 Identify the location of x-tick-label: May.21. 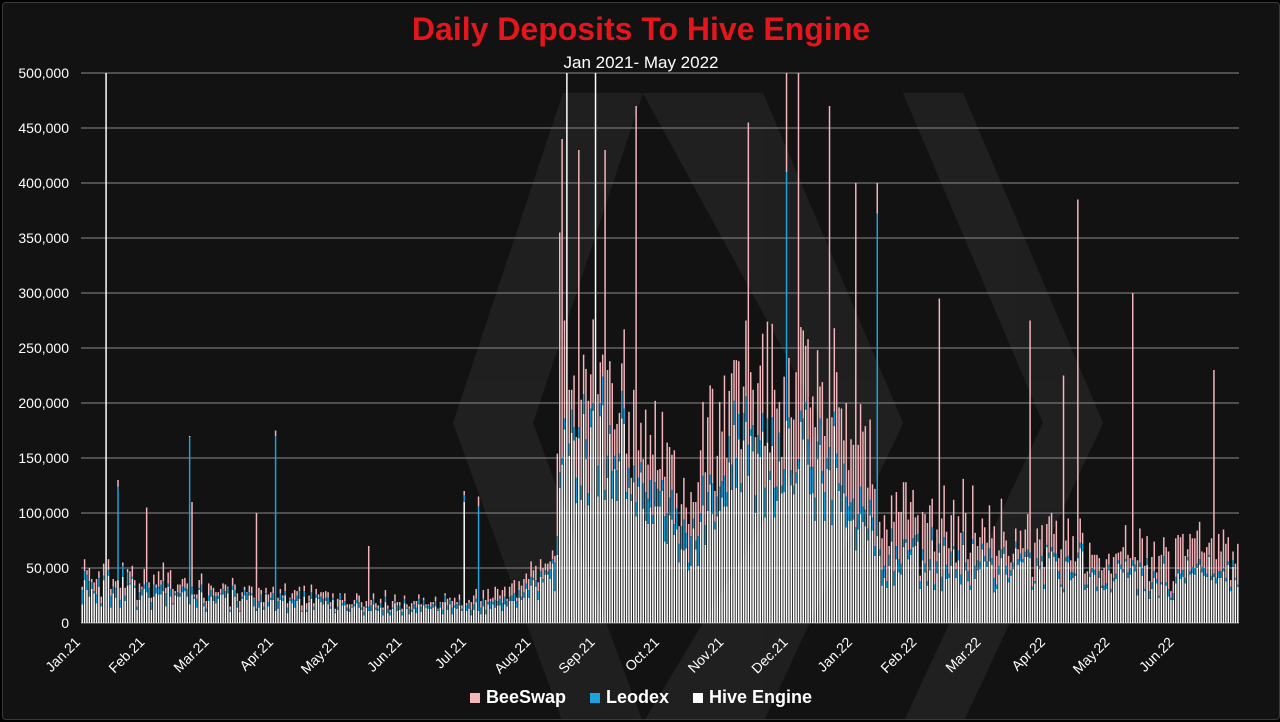
(318, 655).